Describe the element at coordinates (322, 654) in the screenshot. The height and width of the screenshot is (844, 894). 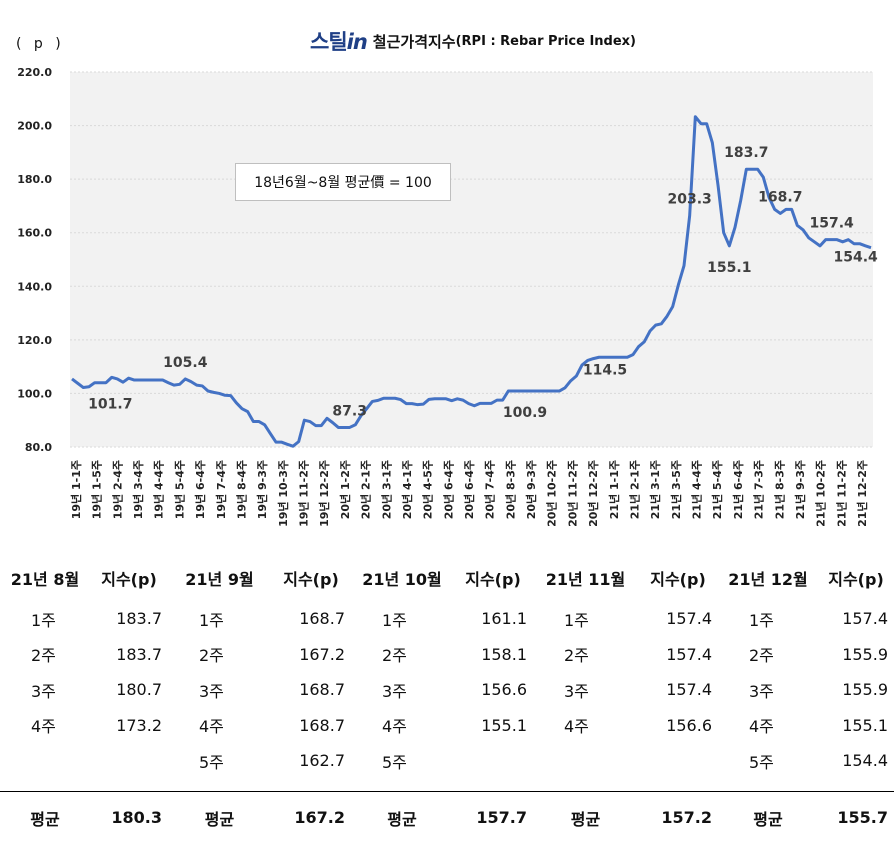
I see `index-cell: 167.2` at that location.